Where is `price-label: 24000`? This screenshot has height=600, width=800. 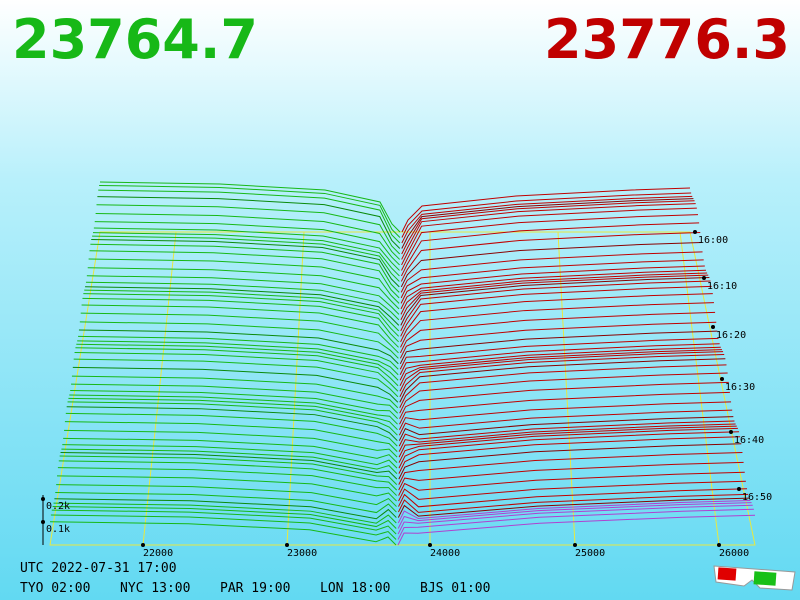
price-label: 24000 is located at coordinates (445, 553).